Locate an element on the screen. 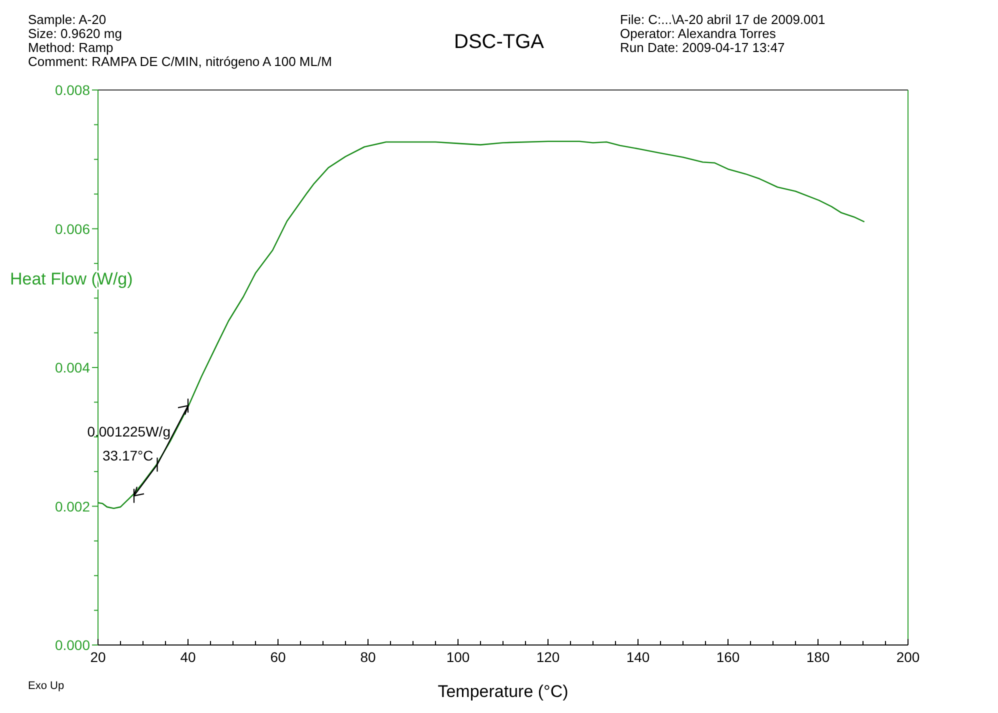 This screenshot has height=713, width=998. text: Operator: Alexandra Torres is located at coordinates (698, 33).